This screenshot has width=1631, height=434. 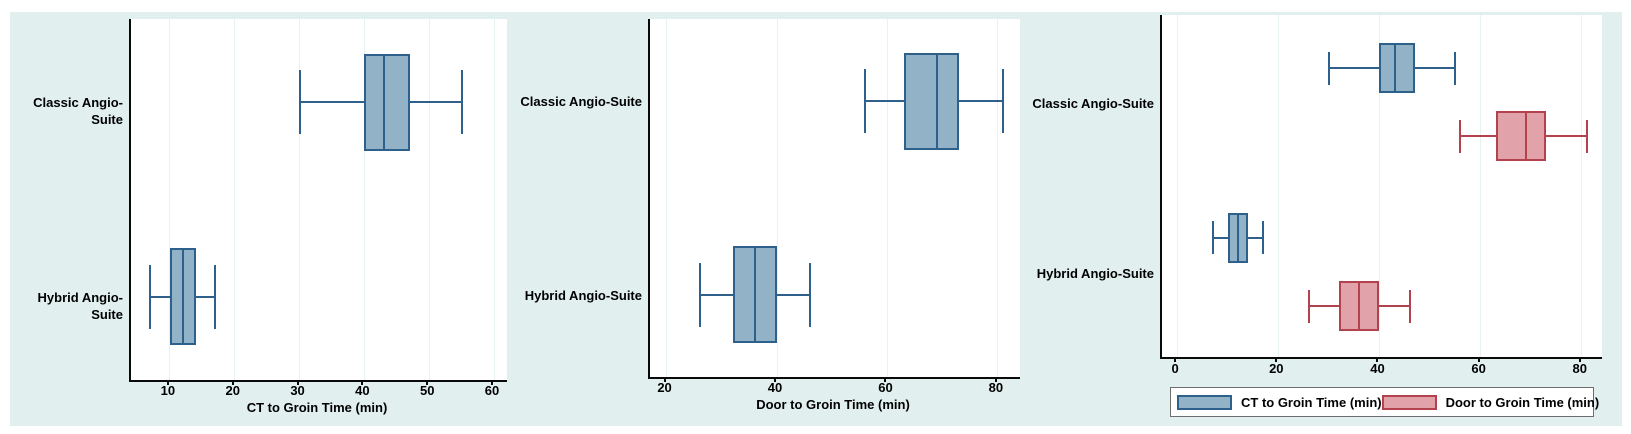 I want to click on legend-swatch-red, so click(x=1409, y=402).